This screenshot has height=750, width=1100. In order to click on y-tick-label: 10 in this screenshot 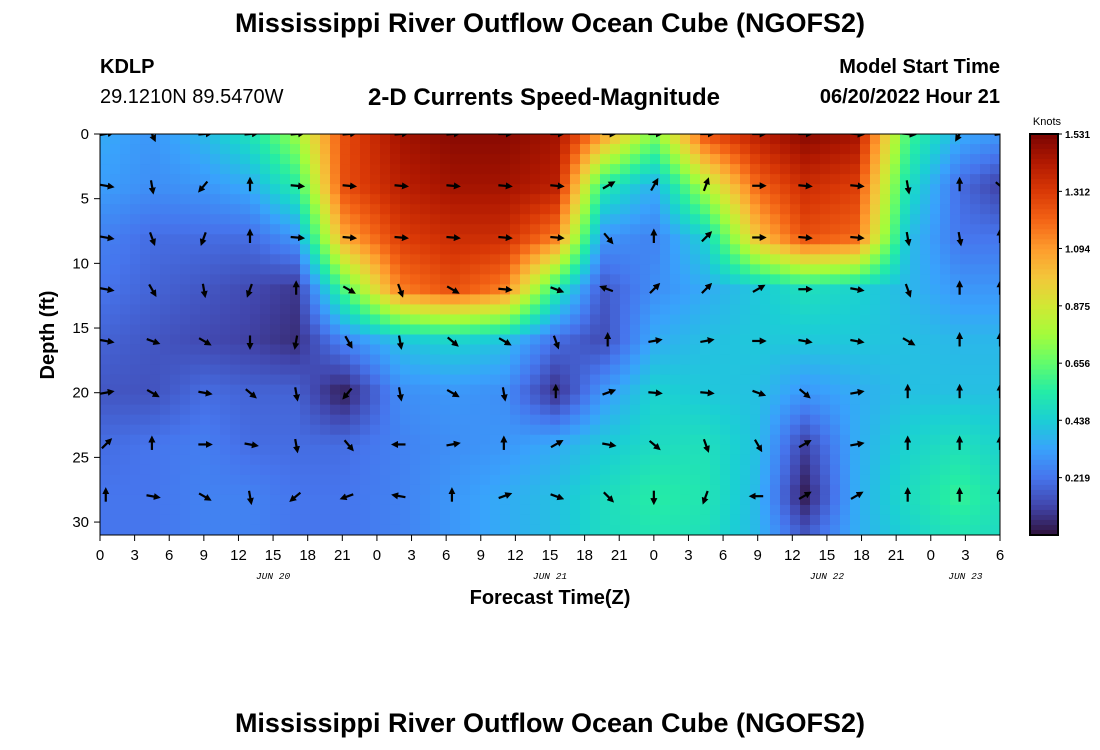, I will do `click(80, 263)`.